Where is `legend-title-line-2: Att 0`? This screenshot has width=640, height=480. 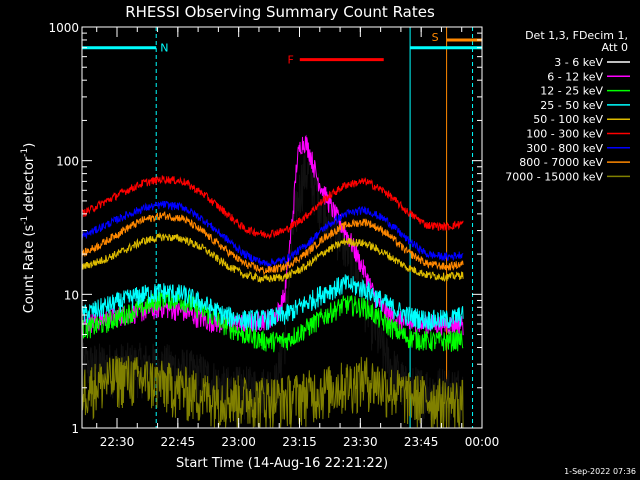
legend-title-line-2: Att 0 is located at coordinates (615, 47).